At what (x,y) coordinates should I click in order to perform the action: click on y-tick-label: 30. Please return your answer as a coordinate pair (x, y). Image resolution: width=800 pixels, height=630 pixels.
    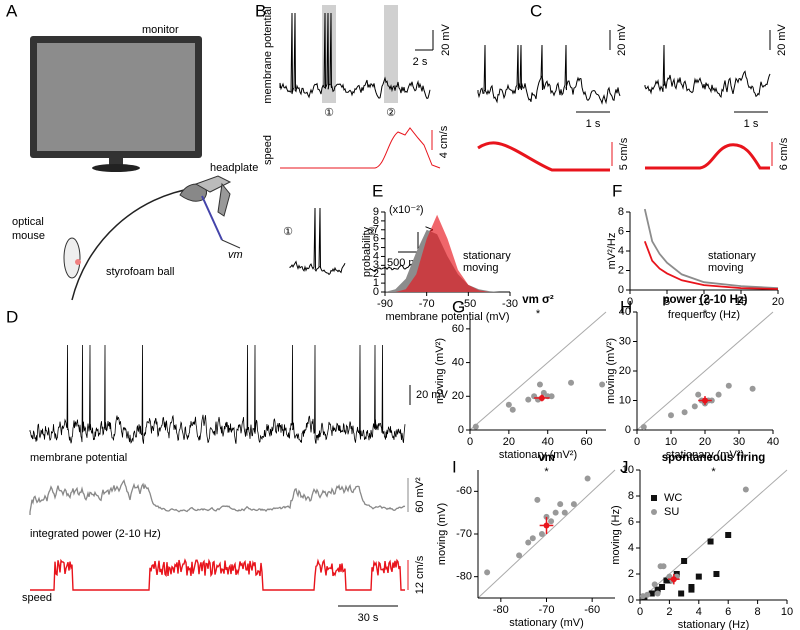
    Looking at the image, I should click on (625, 341).